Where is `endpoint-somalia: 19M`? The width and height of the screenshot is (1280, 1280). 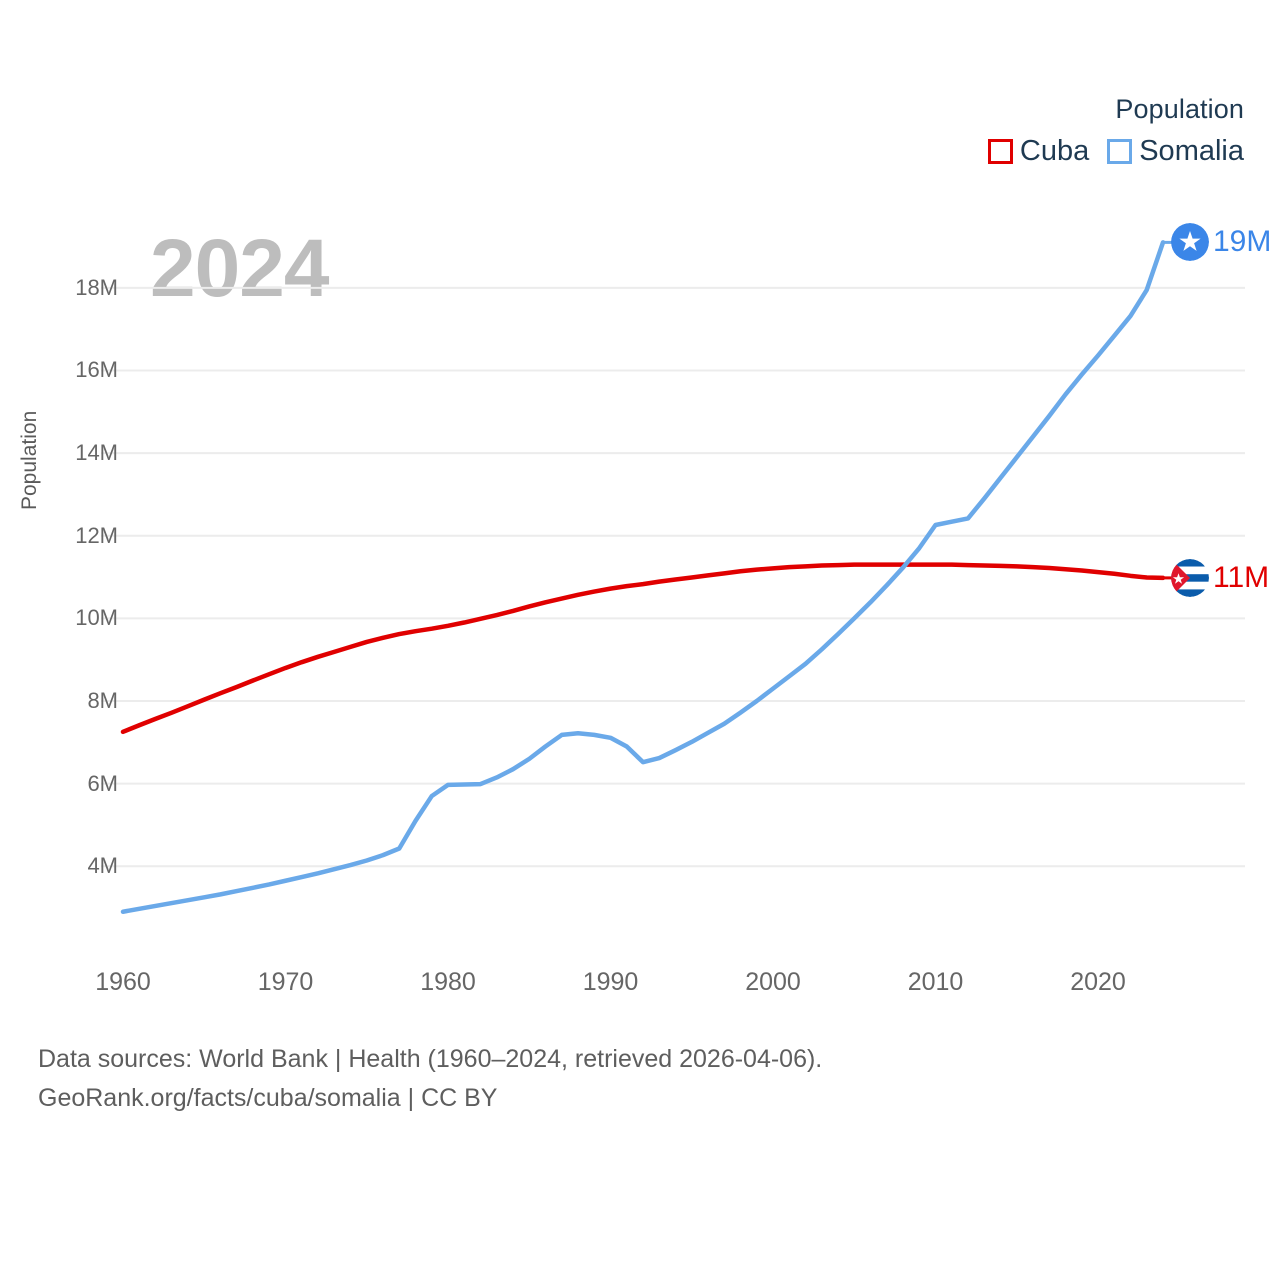
endpoint-somalia: 19M is located at coordinates (1221, 242).